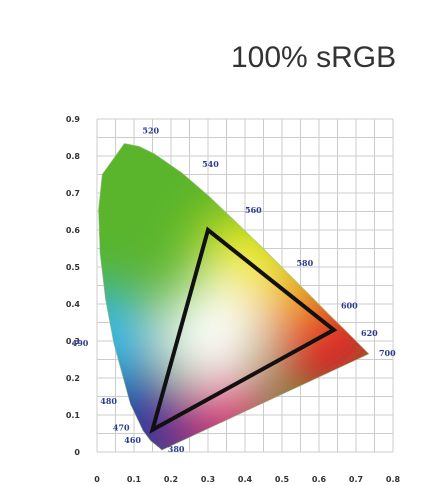  What do you see at coordinates (108, 401) in the screenshot?
I see `wavelength-label: 480` at bounding box center [108, 401].